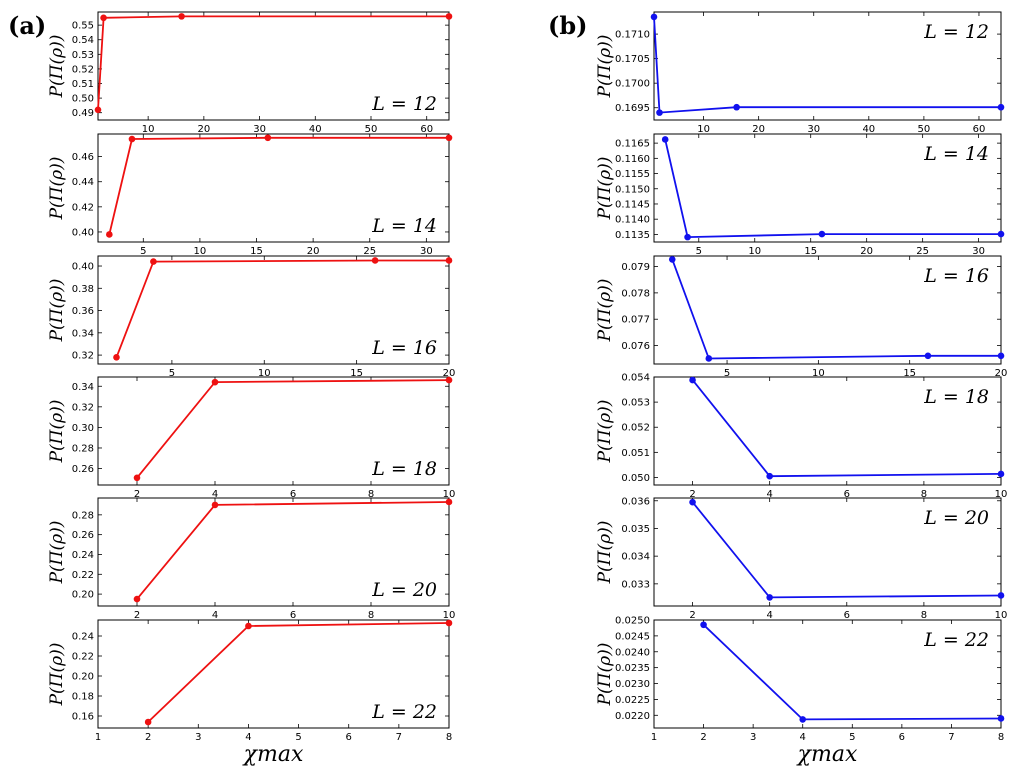 The width and height of the screenshot is (1015, 769). I want to click on y-tick-label: 0.55, so click(83, 26).